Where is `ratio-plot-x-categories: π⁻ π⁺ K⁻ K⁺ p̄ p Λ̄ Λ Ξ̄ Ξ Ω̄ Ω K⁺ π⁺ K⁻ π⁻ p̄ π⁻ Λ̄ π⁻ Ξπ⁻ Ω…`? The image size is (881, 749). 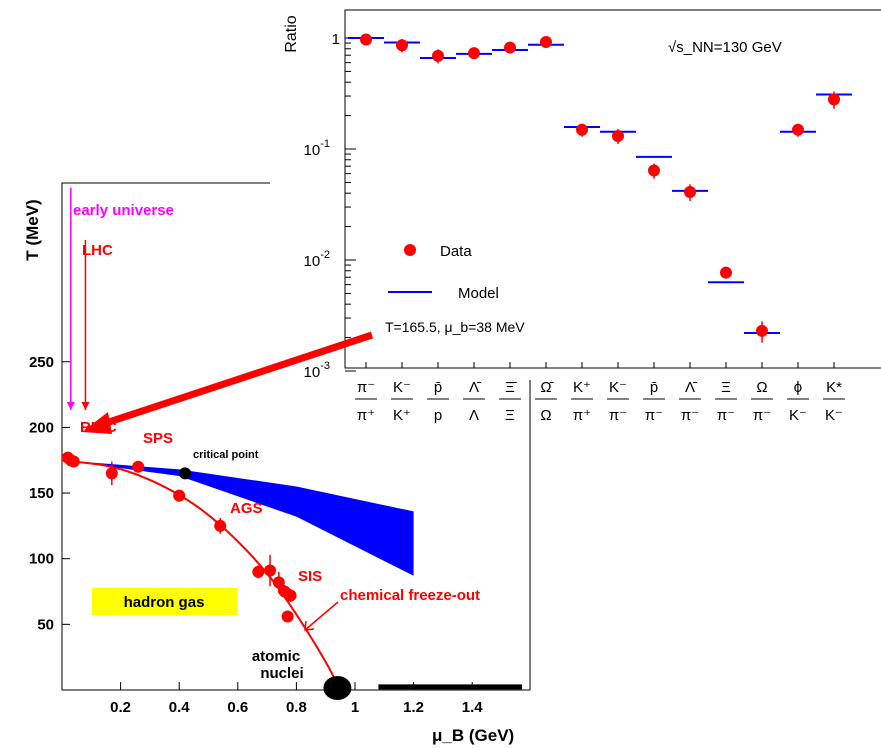 ratio-plot-x-categories: π⁻ π⁺ K⁻ K⁺ p̄ p Λ̄ Λ Ξ̄ Ξ Ω̄ Ω K⁺ π⁺ K⁻ π⁻ p̄ π⁻ Λ̄ π⁻ Ξπ⁻ Ω… is located at coordinates (600, 393).